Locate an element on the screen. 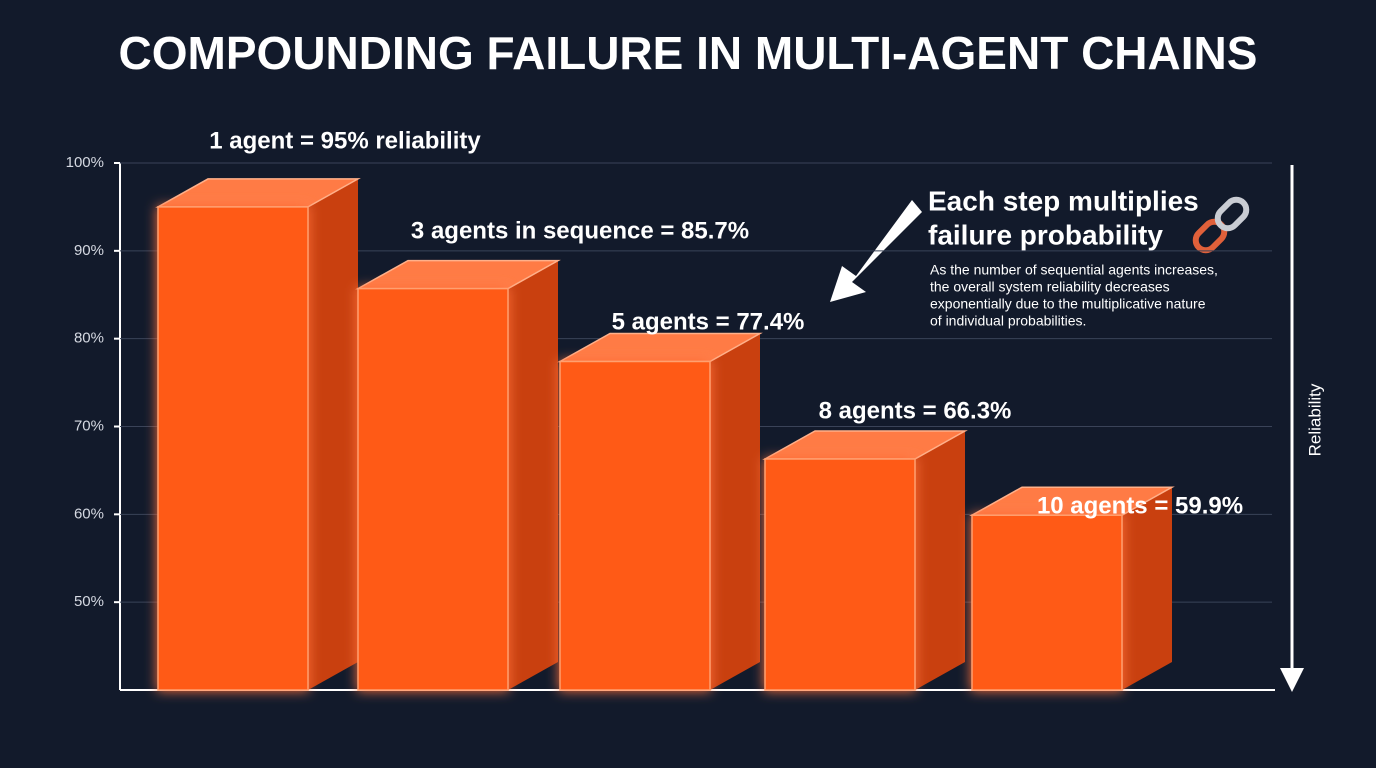 The height and width of the screenshot is (768, 1376). y-tick-label: 70% is located at coordinates (89, 425).